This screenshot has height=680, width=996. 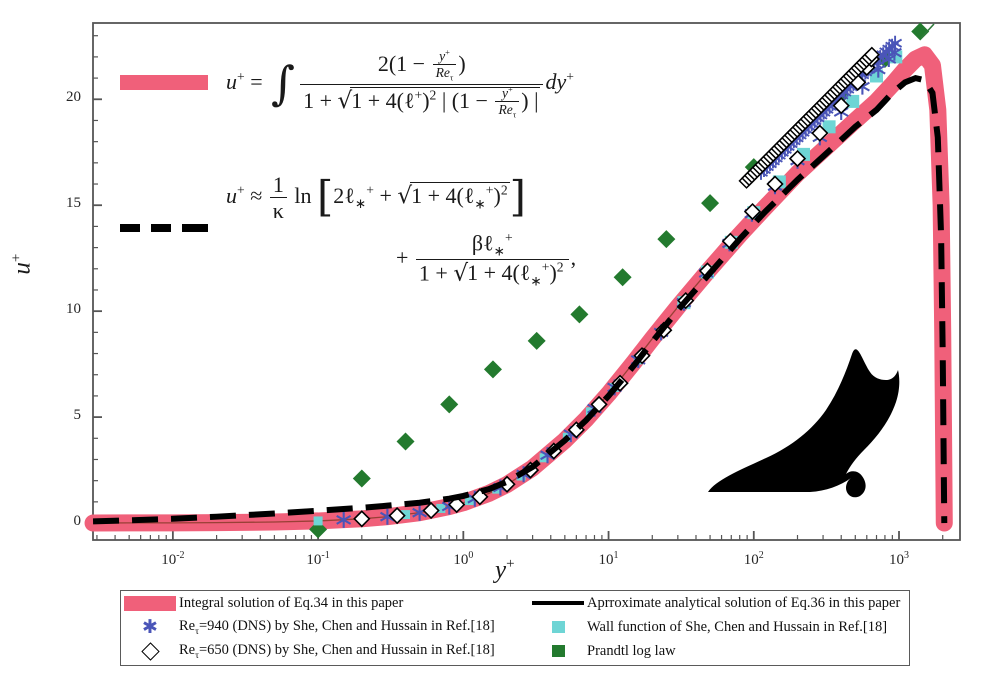 What do you see at coordinates (899, 559) in the screenshot?
I see `xtick-label: 10³` at bounding box center [899, 559].